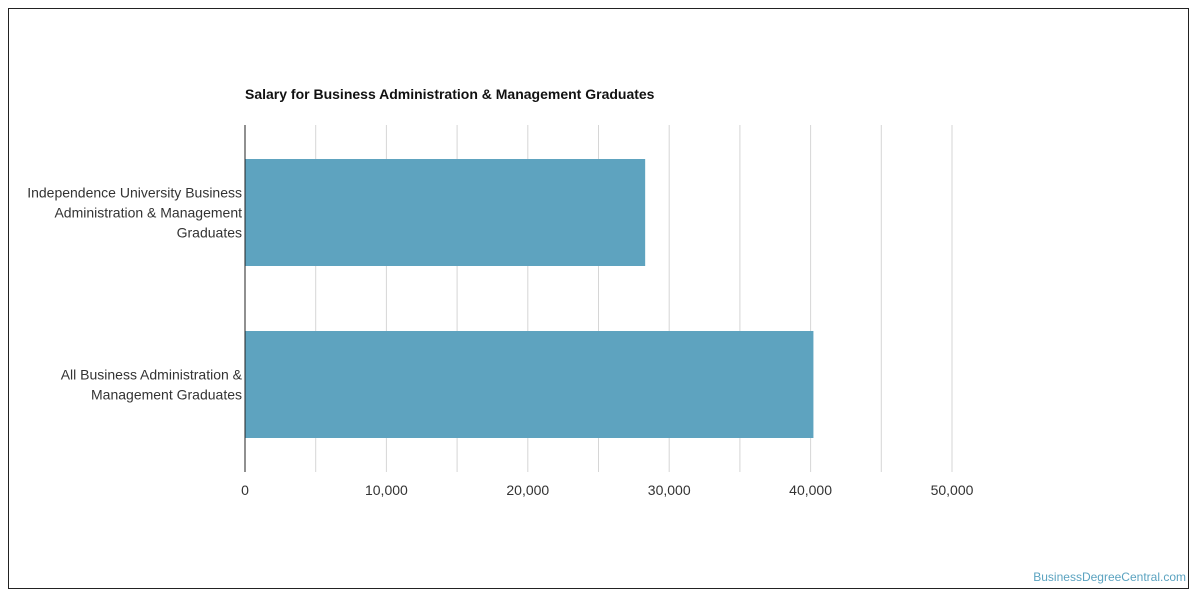  What do you see at coordinates (810, 490) in the screenshot?
I see `x-tick-label: 40,000` at bounding box center [810, 490].